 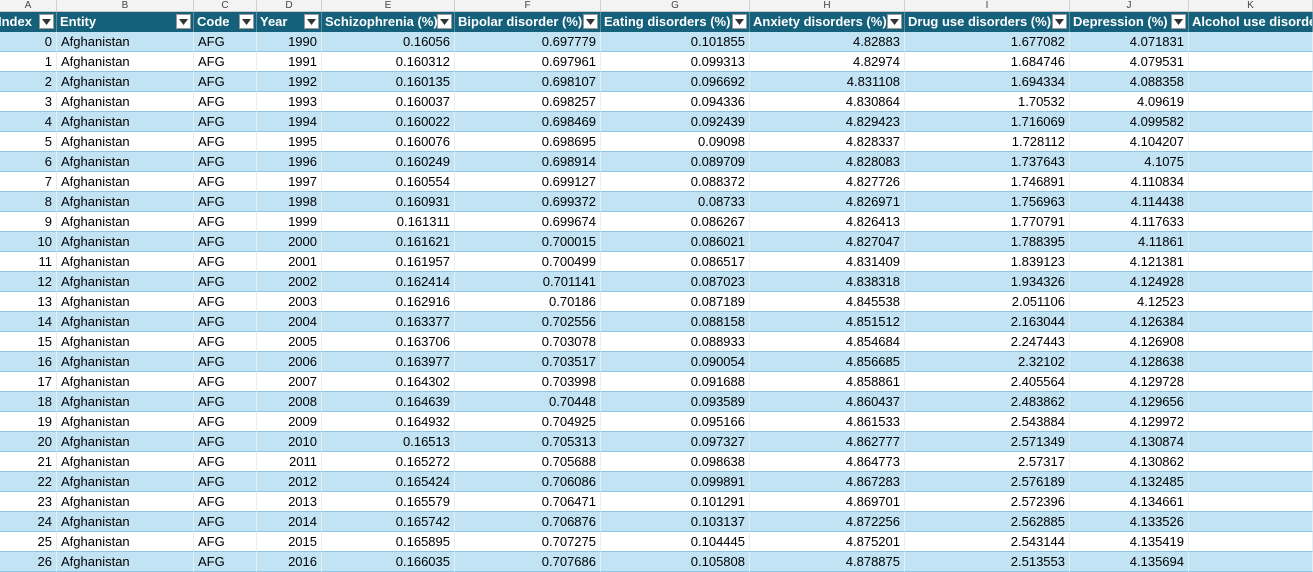 What do you see at coordinates (987, 262) in the screenshot?
I see `table-cell: 1.839123` at bounding box center [987, 262].